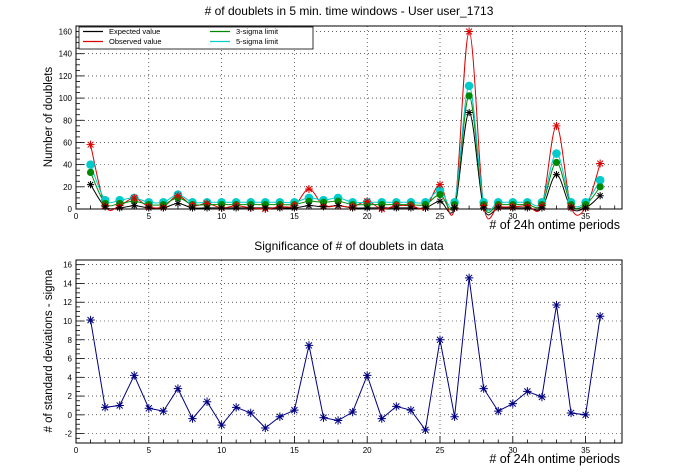 The image size is (696, 472). I want to click on y-tick-label: 16, so click(67, 265).